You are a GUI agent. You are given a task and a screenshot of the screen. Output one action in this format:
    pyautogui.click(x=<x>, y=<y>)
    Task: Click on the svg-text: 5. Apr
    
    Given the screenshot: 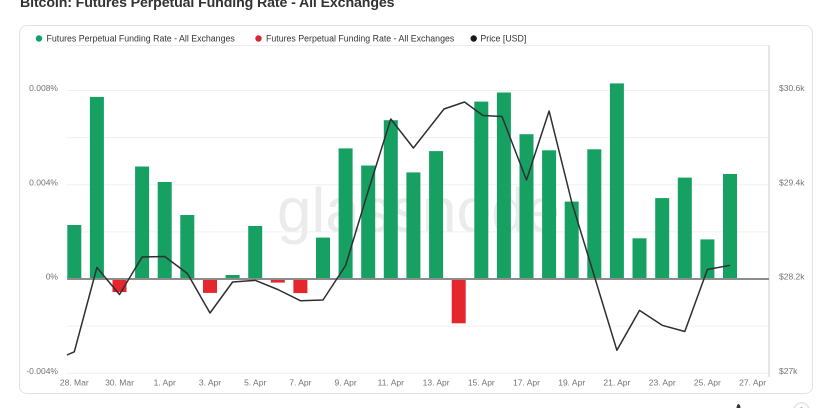 What is the action you would take?
    pyautogui.click(x=255, y=383)
    